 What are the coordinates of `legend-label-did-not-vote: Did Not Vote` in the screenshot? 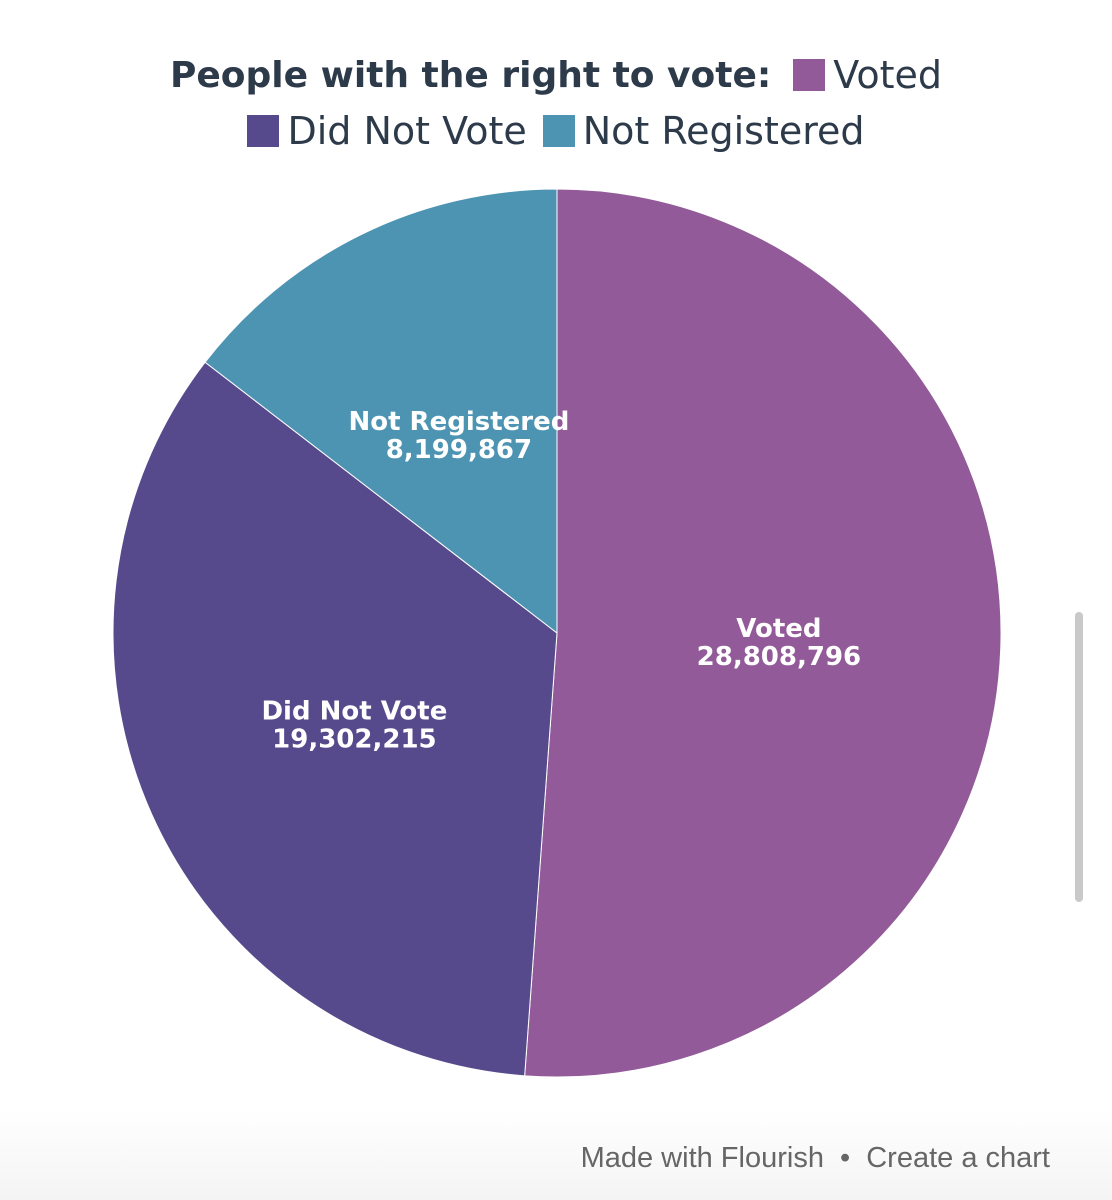 It's located at (407, 131).